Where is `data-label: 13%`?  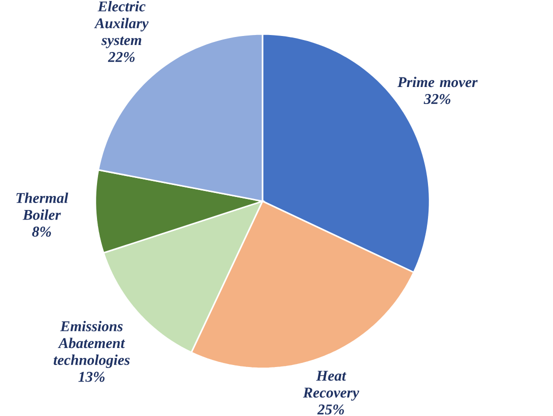
data-label: 13% is located at coordinates (91, 377).